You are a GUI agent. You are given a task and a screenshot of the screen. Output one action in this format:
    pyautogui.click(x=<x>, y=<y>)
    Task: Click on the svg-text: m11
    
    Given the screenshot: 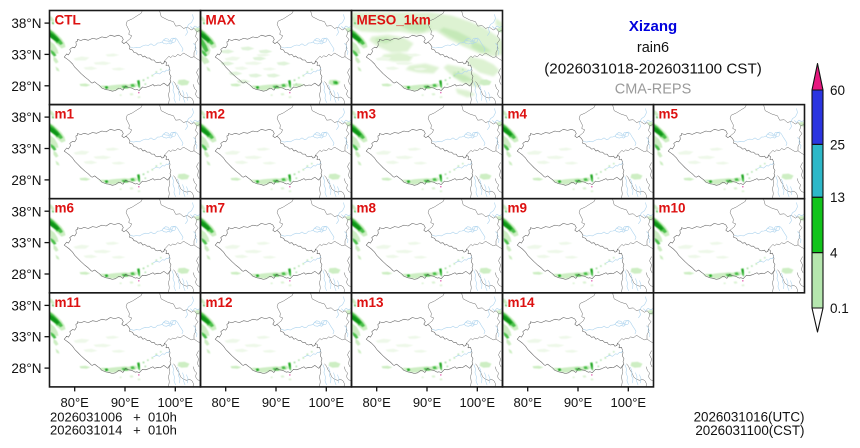 What is the action you would take?
    pyautogui.click(x=68, y=302)
    